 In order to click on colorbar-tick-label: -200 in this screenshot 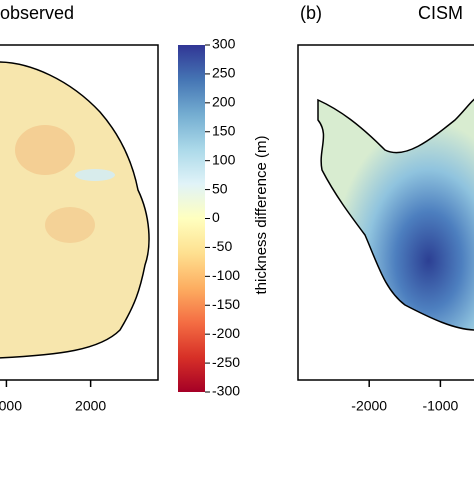, I will do `click(226, 333)`.